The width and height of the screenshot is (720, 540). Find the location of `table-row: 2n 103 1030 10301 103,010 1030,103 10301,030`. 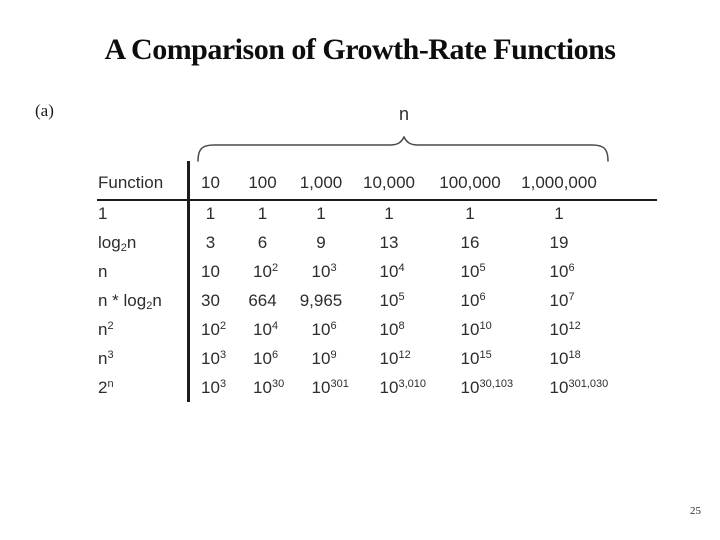

table-row: 2n 103 1030 10301 103,010 1030,103 10301,030 is located at coordinates (353, 387).